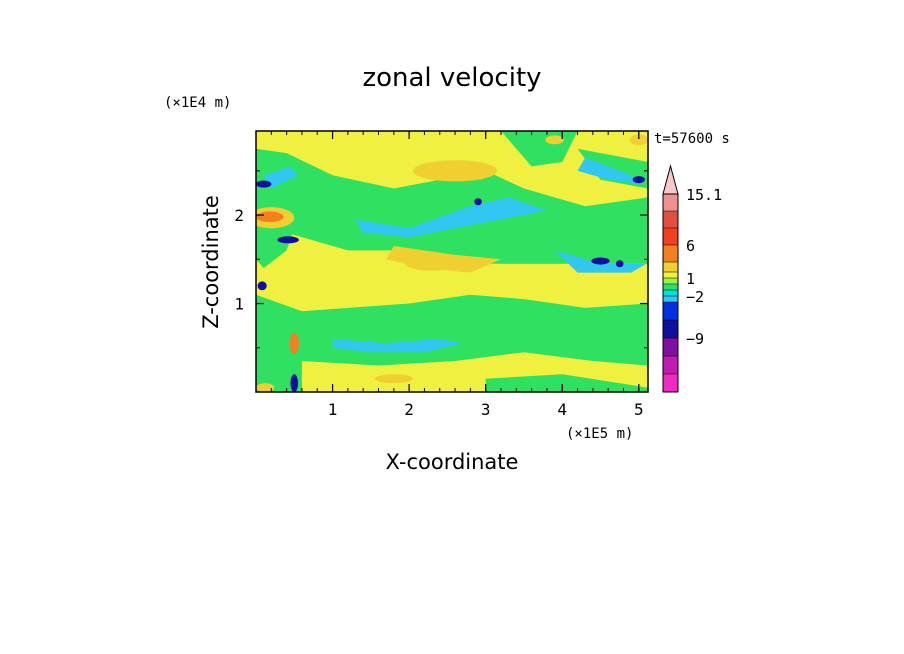 This screenshot has width=904, height=654. I want to click on colorbar-label: 1, so click(690, 279).